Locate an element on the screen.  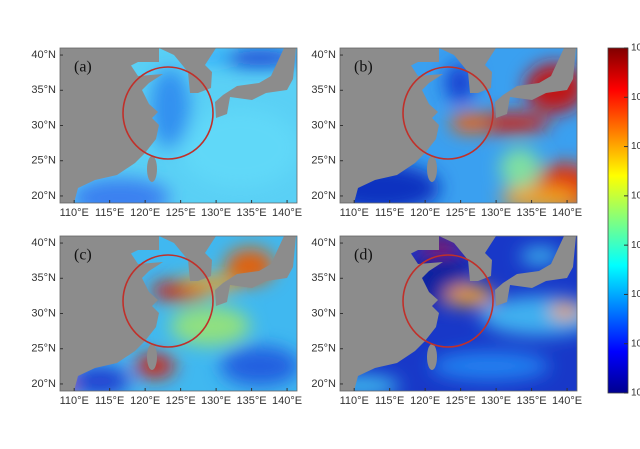
colorbar-tick-label: 10³ is located at coordinates (635, 294).